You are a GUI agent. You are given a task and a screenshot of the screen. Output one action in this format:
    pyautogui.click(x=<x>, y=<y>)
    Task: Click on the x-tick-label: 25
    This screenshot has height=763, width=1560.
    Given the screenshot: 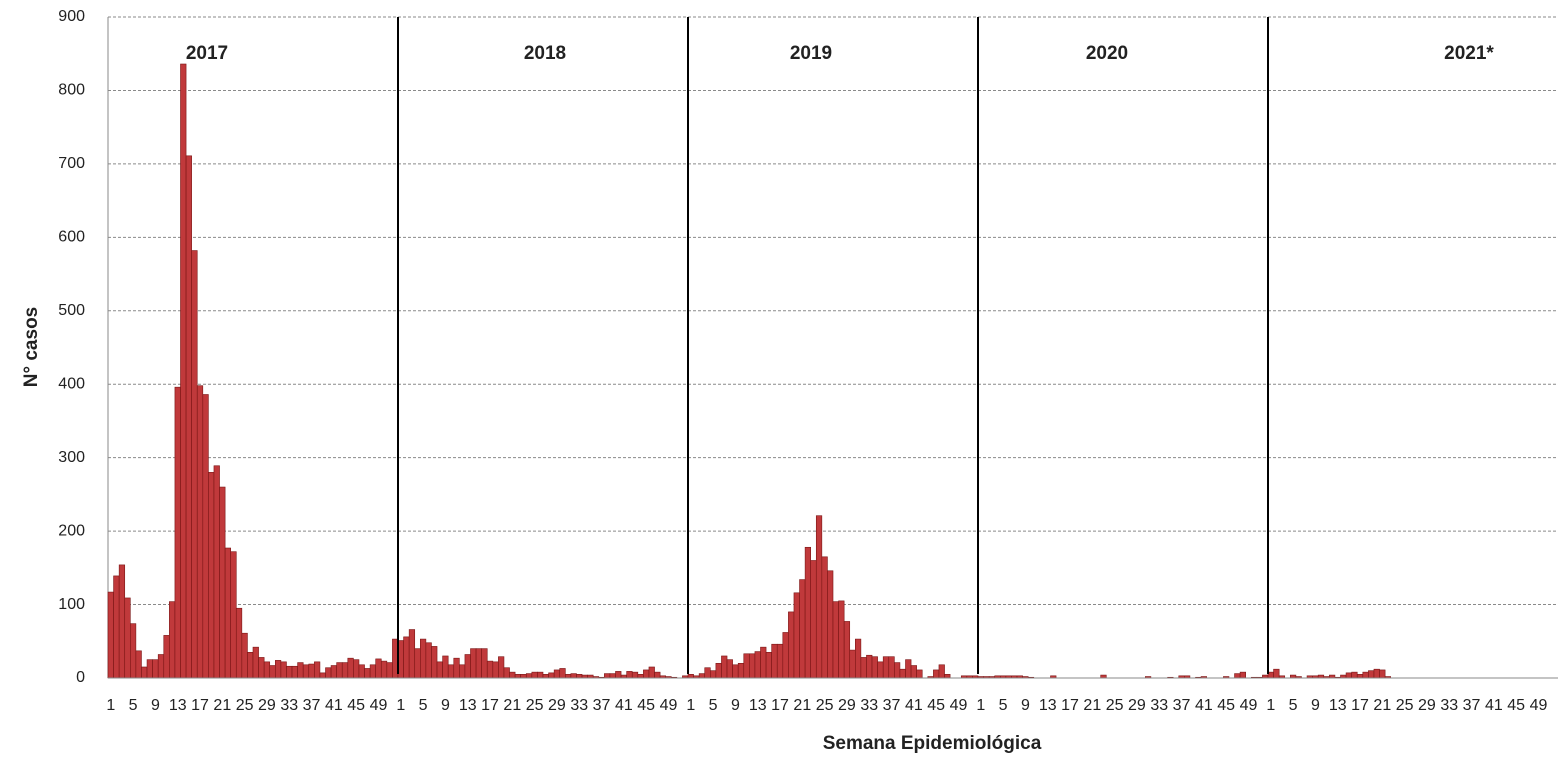 What is the action you would take?
    pyautogui.click(x=825, y=705)
    